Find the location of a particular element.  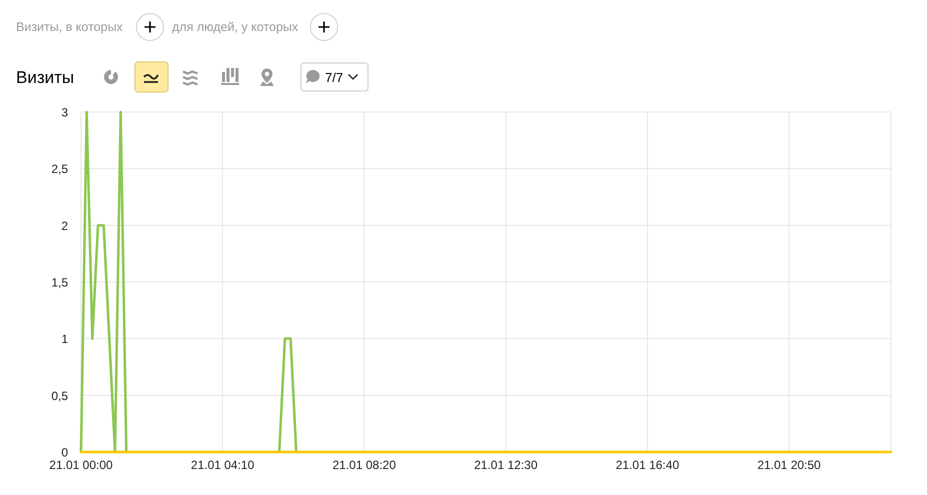

x-tick-label: 21.01 04:10 is located at coordinates (222, 465).